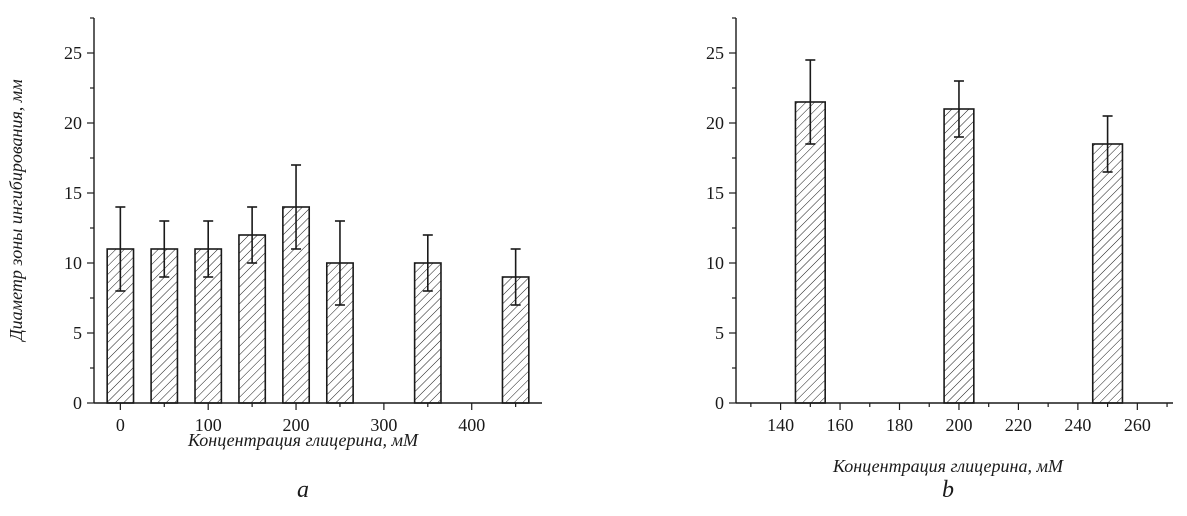 Image resolution: width=1187 pixels, height=516 pixels. What do you see at coordinates (303, 490) in the screenshot?
I see `panel-label-a: a` at bounding box center [303, 490].